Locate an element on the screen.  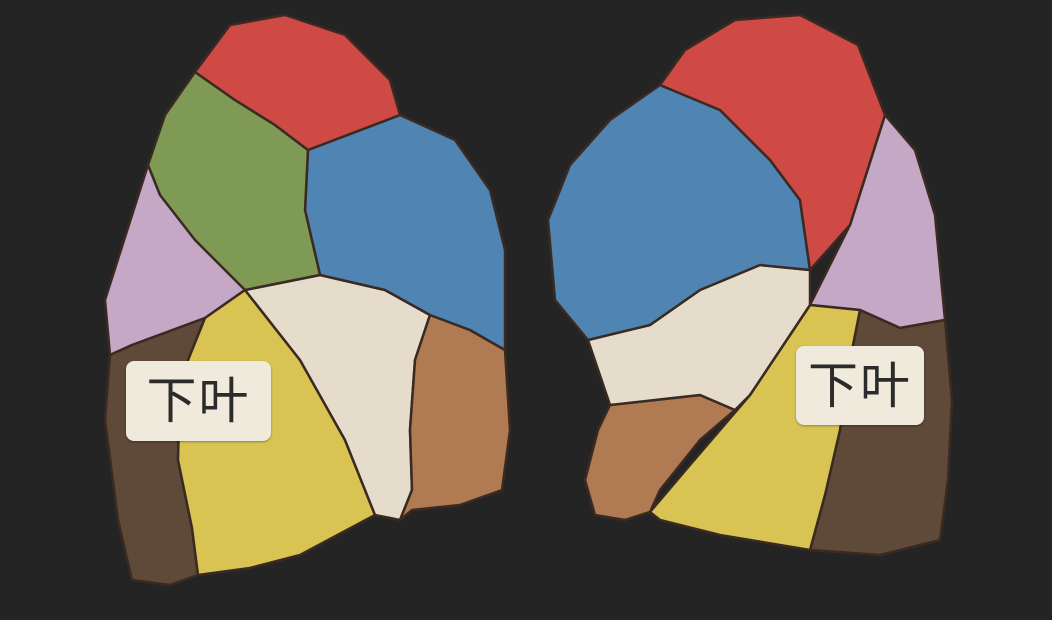
left-lower-lobe-label: 下叶 is located at coordinates (198, 401).